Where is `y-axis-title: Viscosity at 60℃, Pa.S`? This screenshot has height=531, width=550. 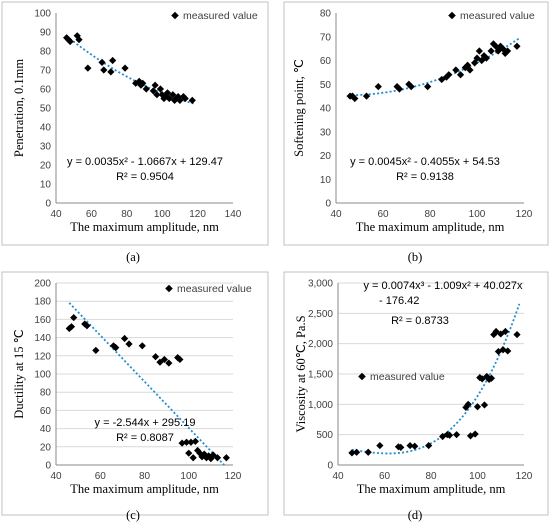
y-axis-title: Viscosity at 60℃, Pa.S is located at coordinates (301, 373).